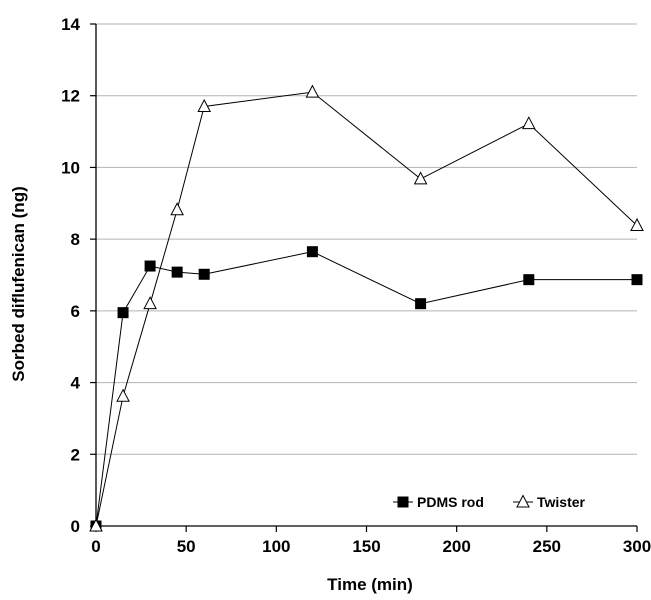  What do you see at coordinates (75, 311) in the screenshot?
I see `y-tick-label-6: 6` at bounding box center [75, 311].